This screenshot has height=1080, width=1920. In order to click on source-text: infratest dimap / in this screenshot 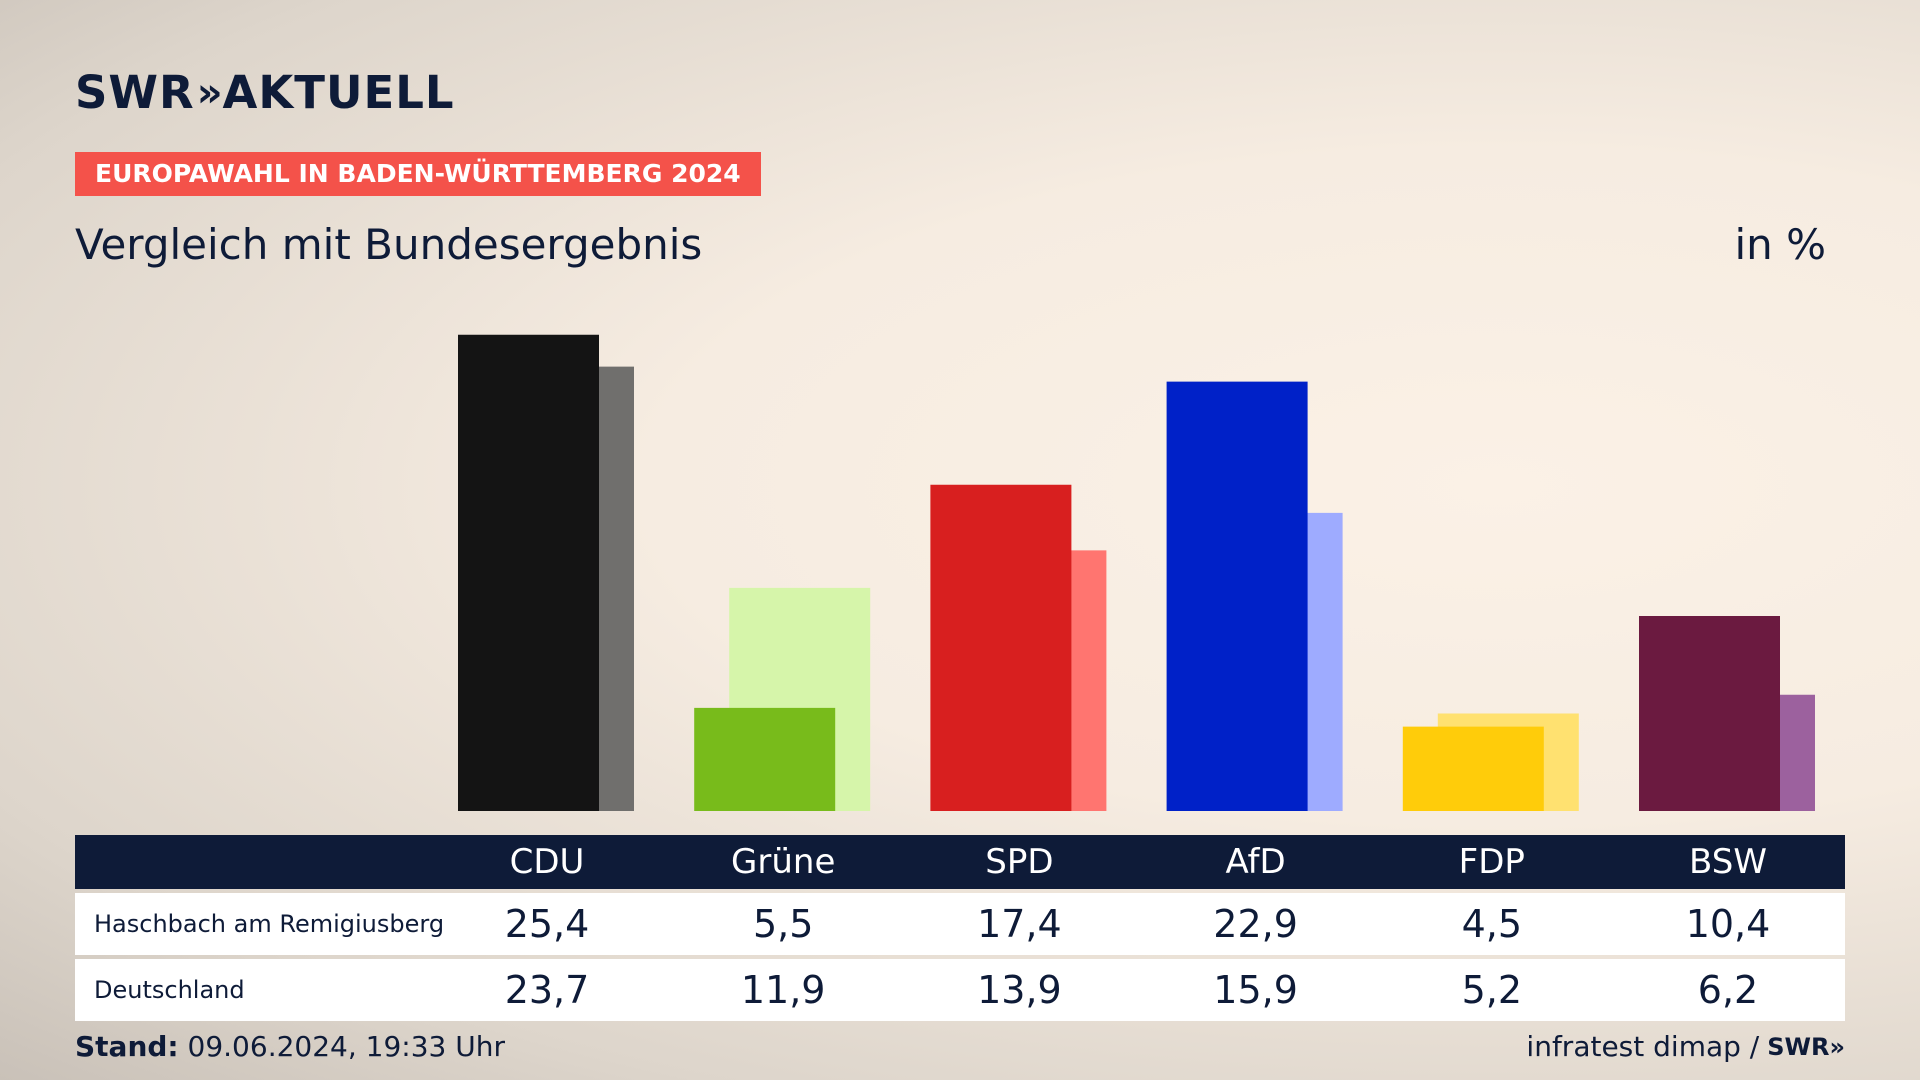, I will do `click(1643, 1046)`.